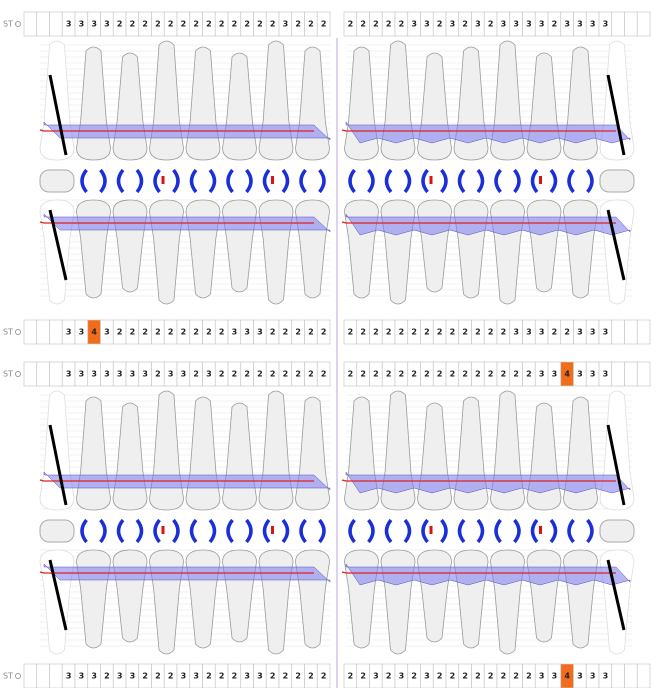 This screenshot has height=688, width=657. What do you see at coordinates (617, 181) in the screenshot?
I see `occlusal-tooth` at bounding box center [617, 181].